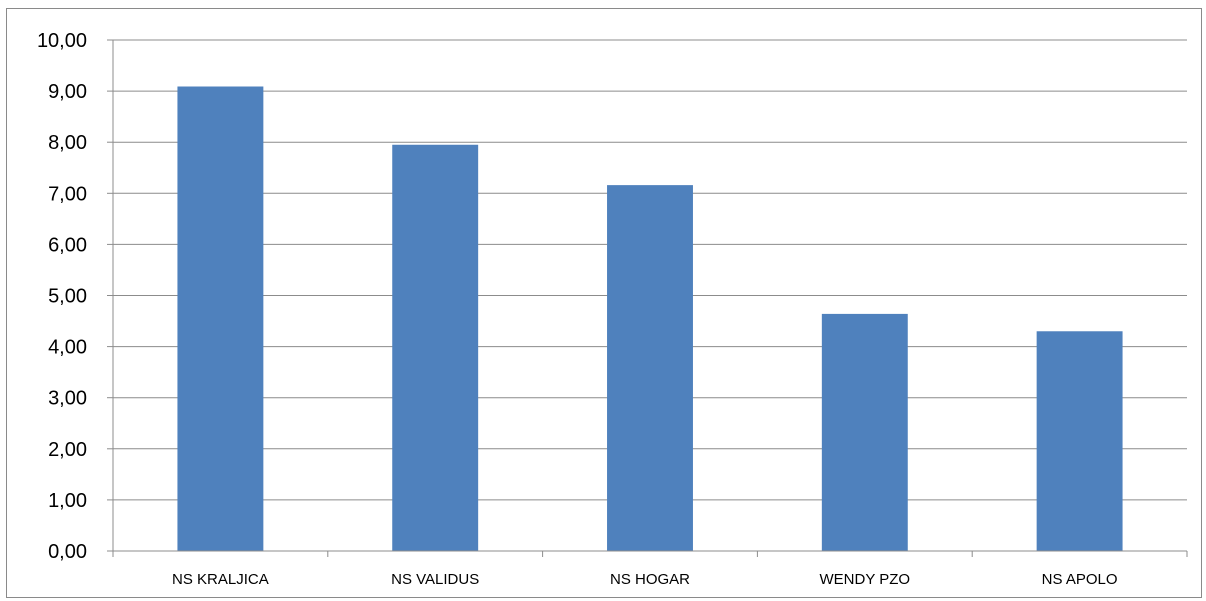 This screenshot has width=1206, height=601. Describe the element at coordinates (220, 318) in the screenshot. I see `bar-ns-kraljica` at that location.